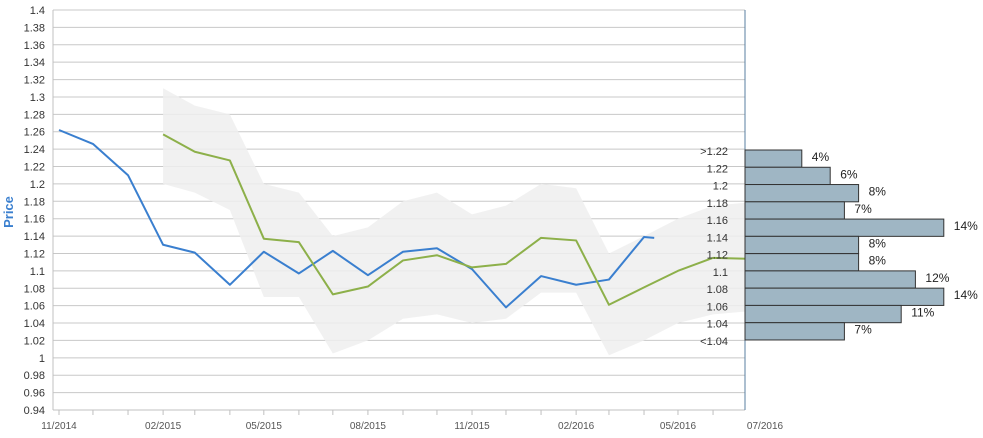 This screenshot has height=438, width=983. What do you see at coordinates (717, 325) in the screenshot?
I see `distribution-bucket-label: 1.04` at bounding box center [717, 325].